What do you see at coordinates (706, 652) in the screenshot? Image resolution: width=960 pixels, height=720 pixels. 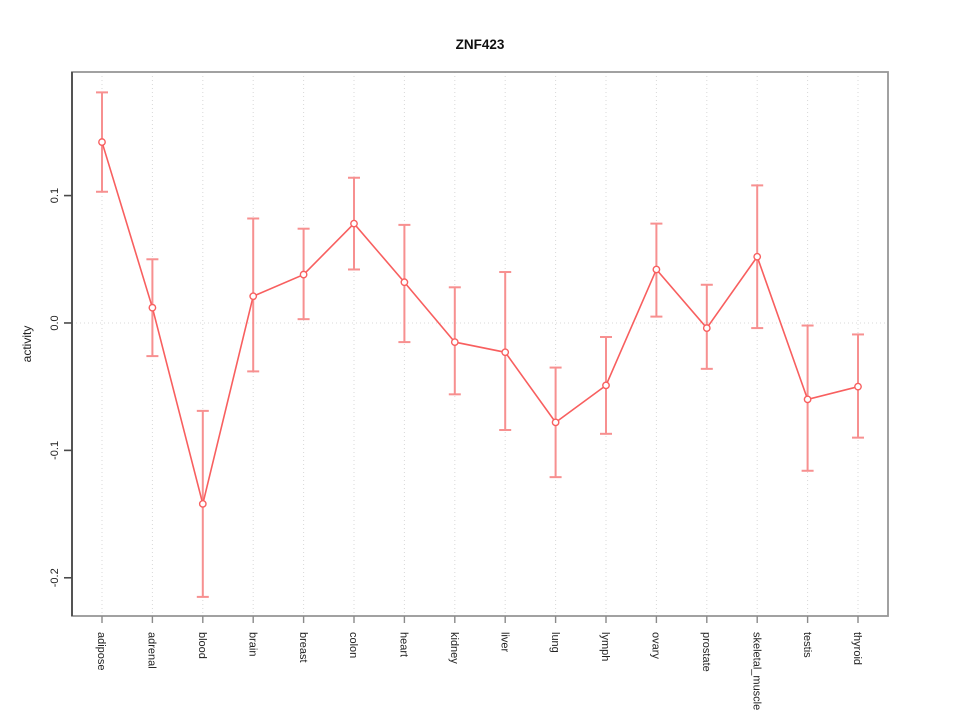 I see `x-tick-label: prostate` at bounding box center [706, 652].